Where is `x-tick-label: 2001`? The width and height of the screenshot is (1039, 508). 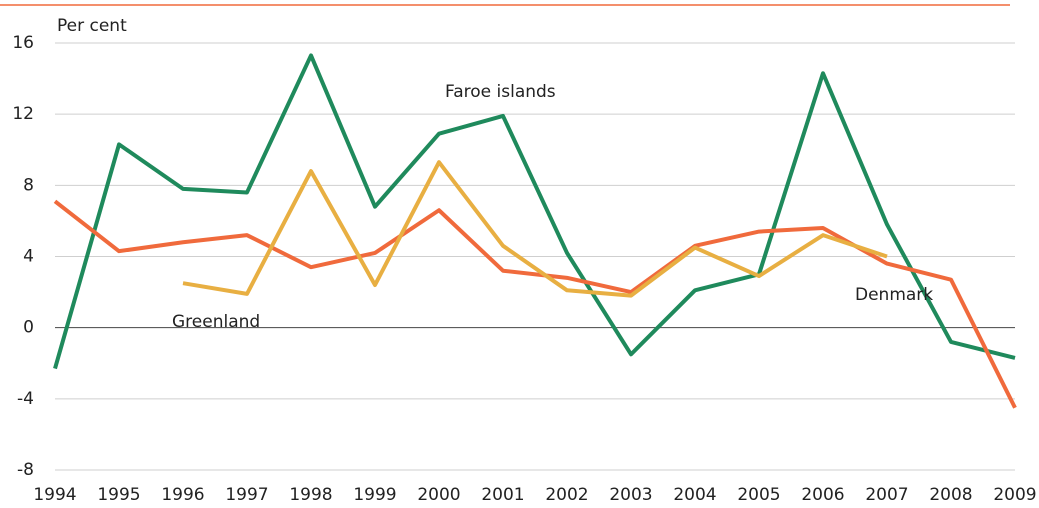
x-tick-label: 2001 is located at coordinates (502, 495).